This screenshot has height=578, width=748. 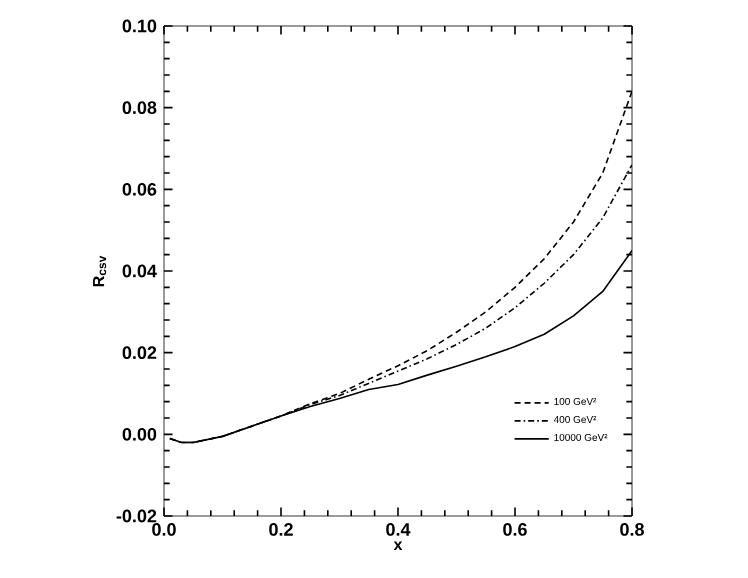 I want to click on x-tick-label: 0.8, so click(x=632, y=529).